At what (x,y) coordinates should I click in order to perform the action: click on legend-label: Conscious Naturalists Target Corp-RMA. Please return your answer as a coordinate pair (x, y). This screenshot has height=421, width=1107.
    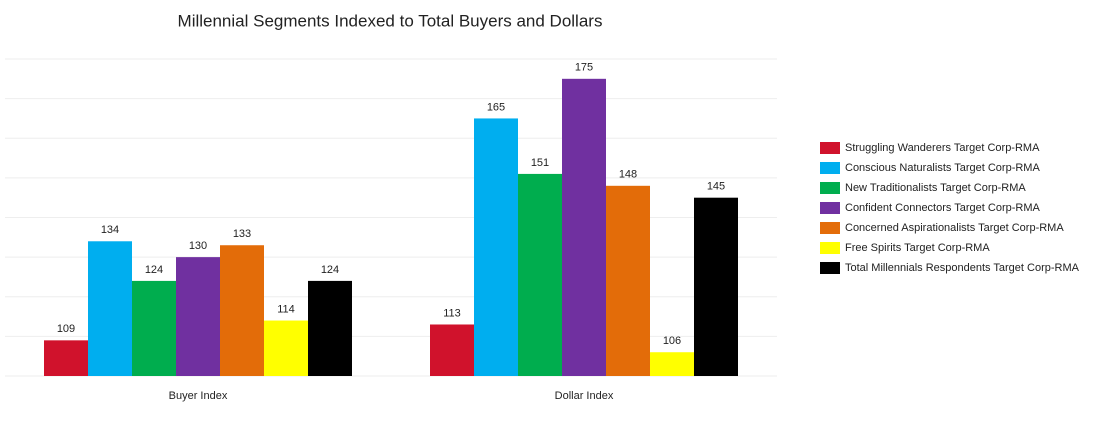
    Looking at the image, I should click on (942, 168).